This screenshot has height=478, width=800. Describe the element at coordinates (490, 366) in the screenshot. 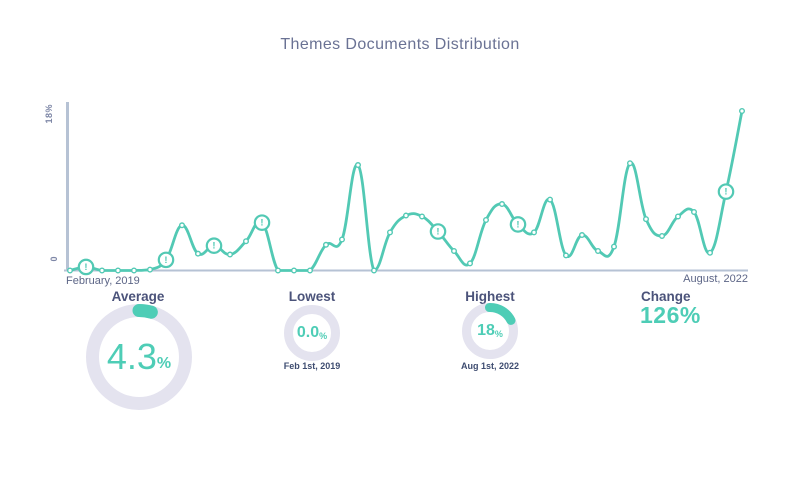

I see `highest-date: Aug 1st, 2022` at that location.